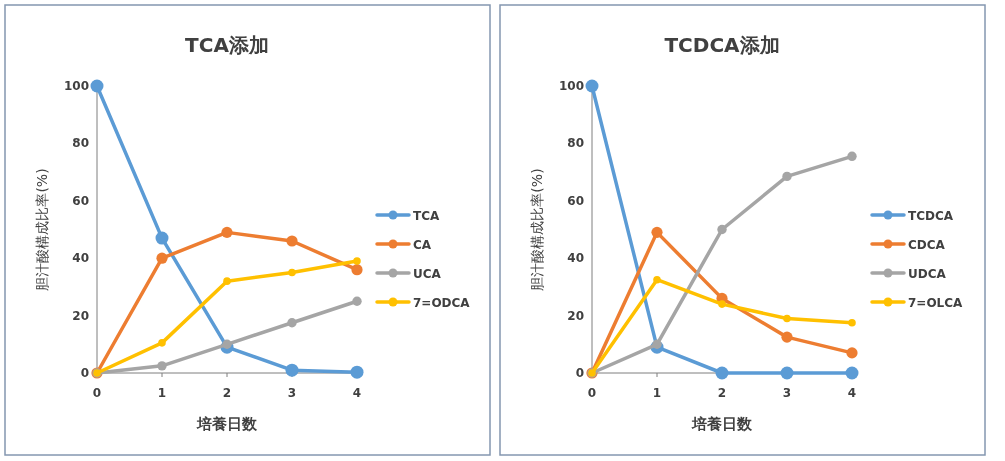  I want to click on legend-label: 7=OLCA, so click(936, 302).